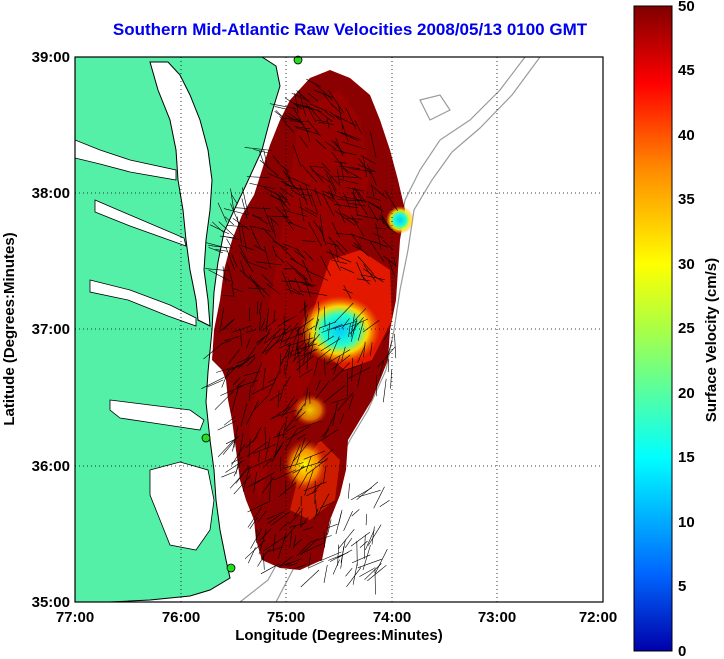 The height and width of the screenshot is (659, 724). Describe the element at coordinates (686, 135) in the screenshot. I see `colorbar-tick: 40` at that location.